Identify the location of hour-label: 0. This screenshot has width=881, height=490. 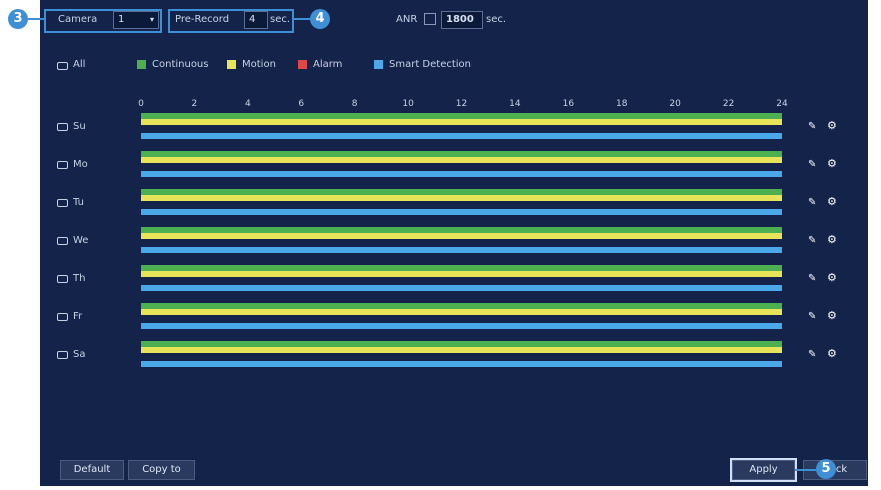
(141, 104).